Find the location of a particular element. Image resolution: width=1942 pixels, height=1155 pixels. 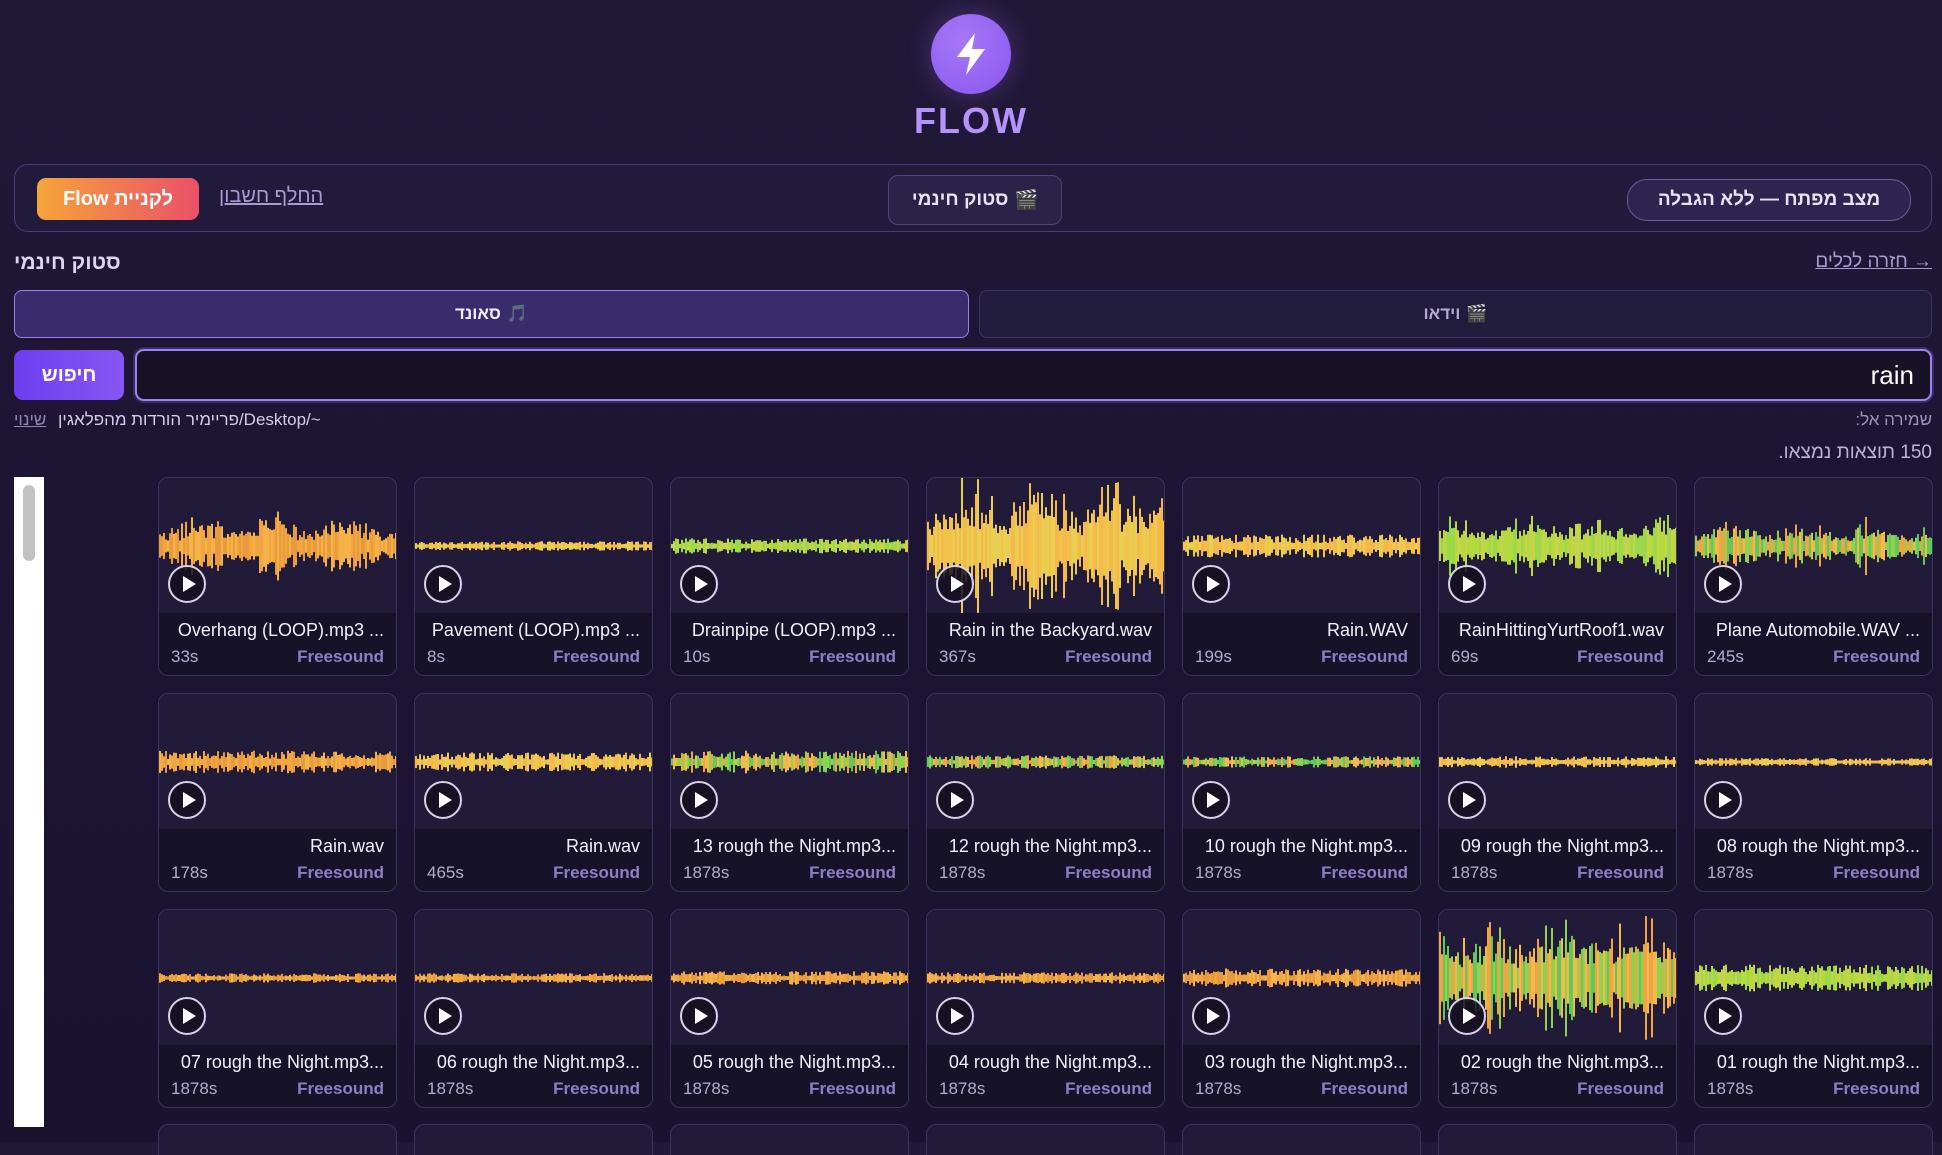

back-to-tools-link: → חזרה לכלים is located at coordinates (1873, 261).